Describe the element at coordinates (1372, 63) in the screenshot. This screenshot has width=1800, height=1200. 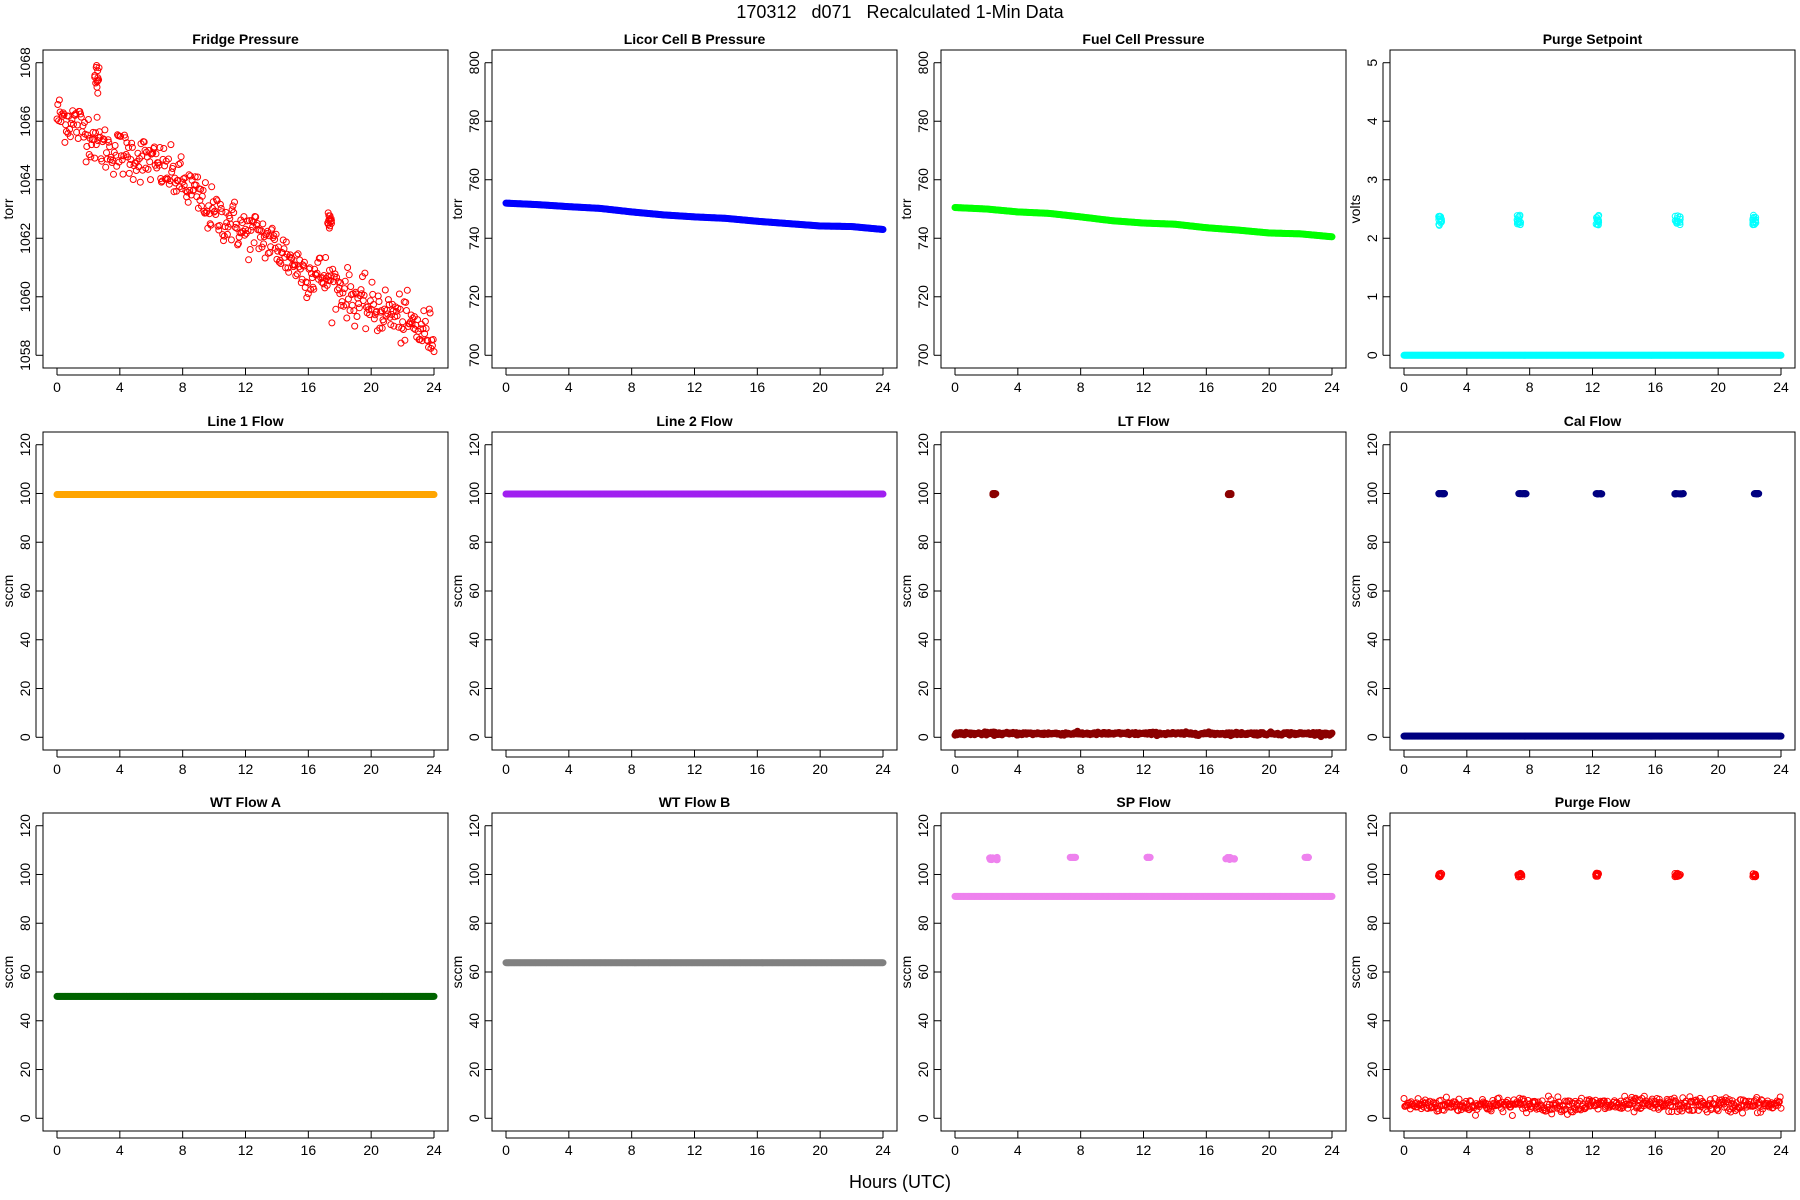
I see `y-tick-label: 5` at that location.